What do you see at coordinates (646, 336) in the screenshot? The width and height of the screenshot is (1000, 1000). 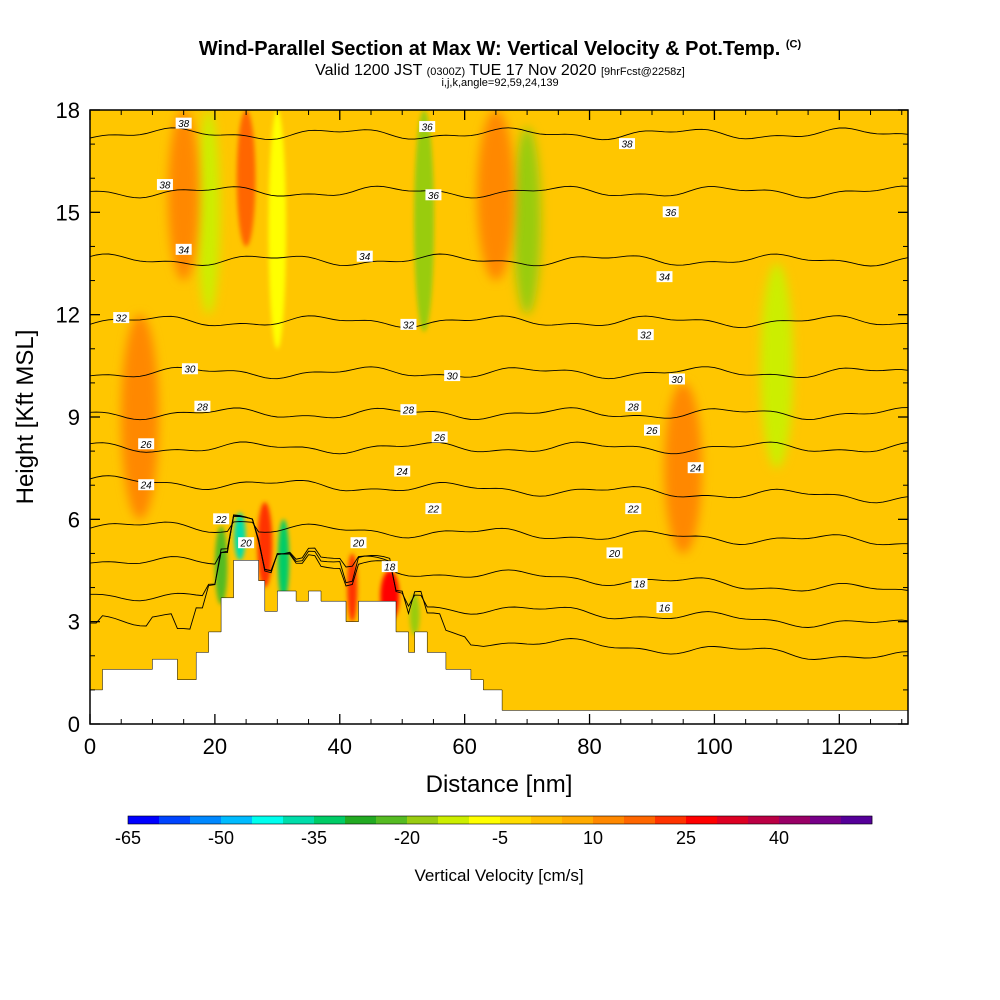 I see `contour-label: 32` at bounding box center [646, 336].